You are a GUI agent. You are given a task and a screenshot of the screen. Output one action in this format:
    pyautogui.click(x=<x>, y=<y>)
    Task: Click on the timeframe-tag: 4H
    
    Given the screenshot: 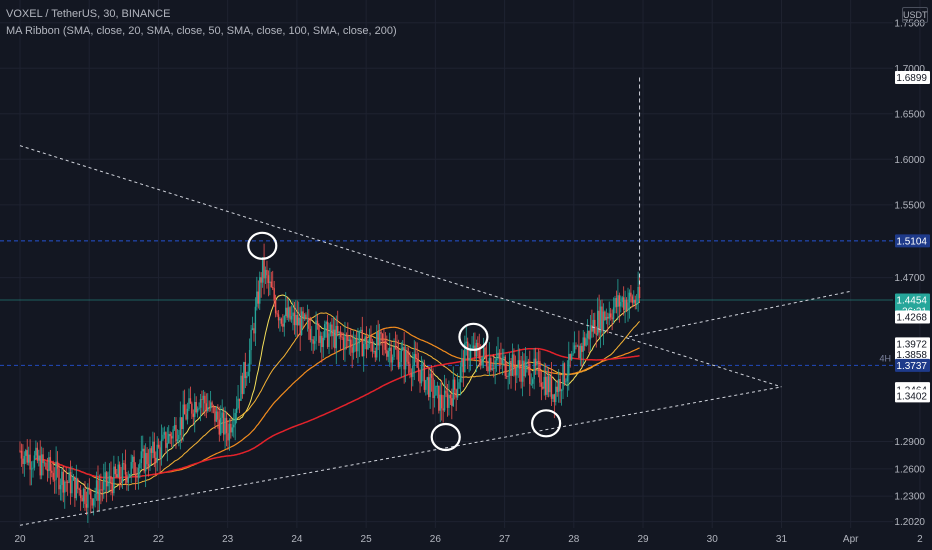 What is the action you would take?
    pyautogui.click(x=885, y=358)
    